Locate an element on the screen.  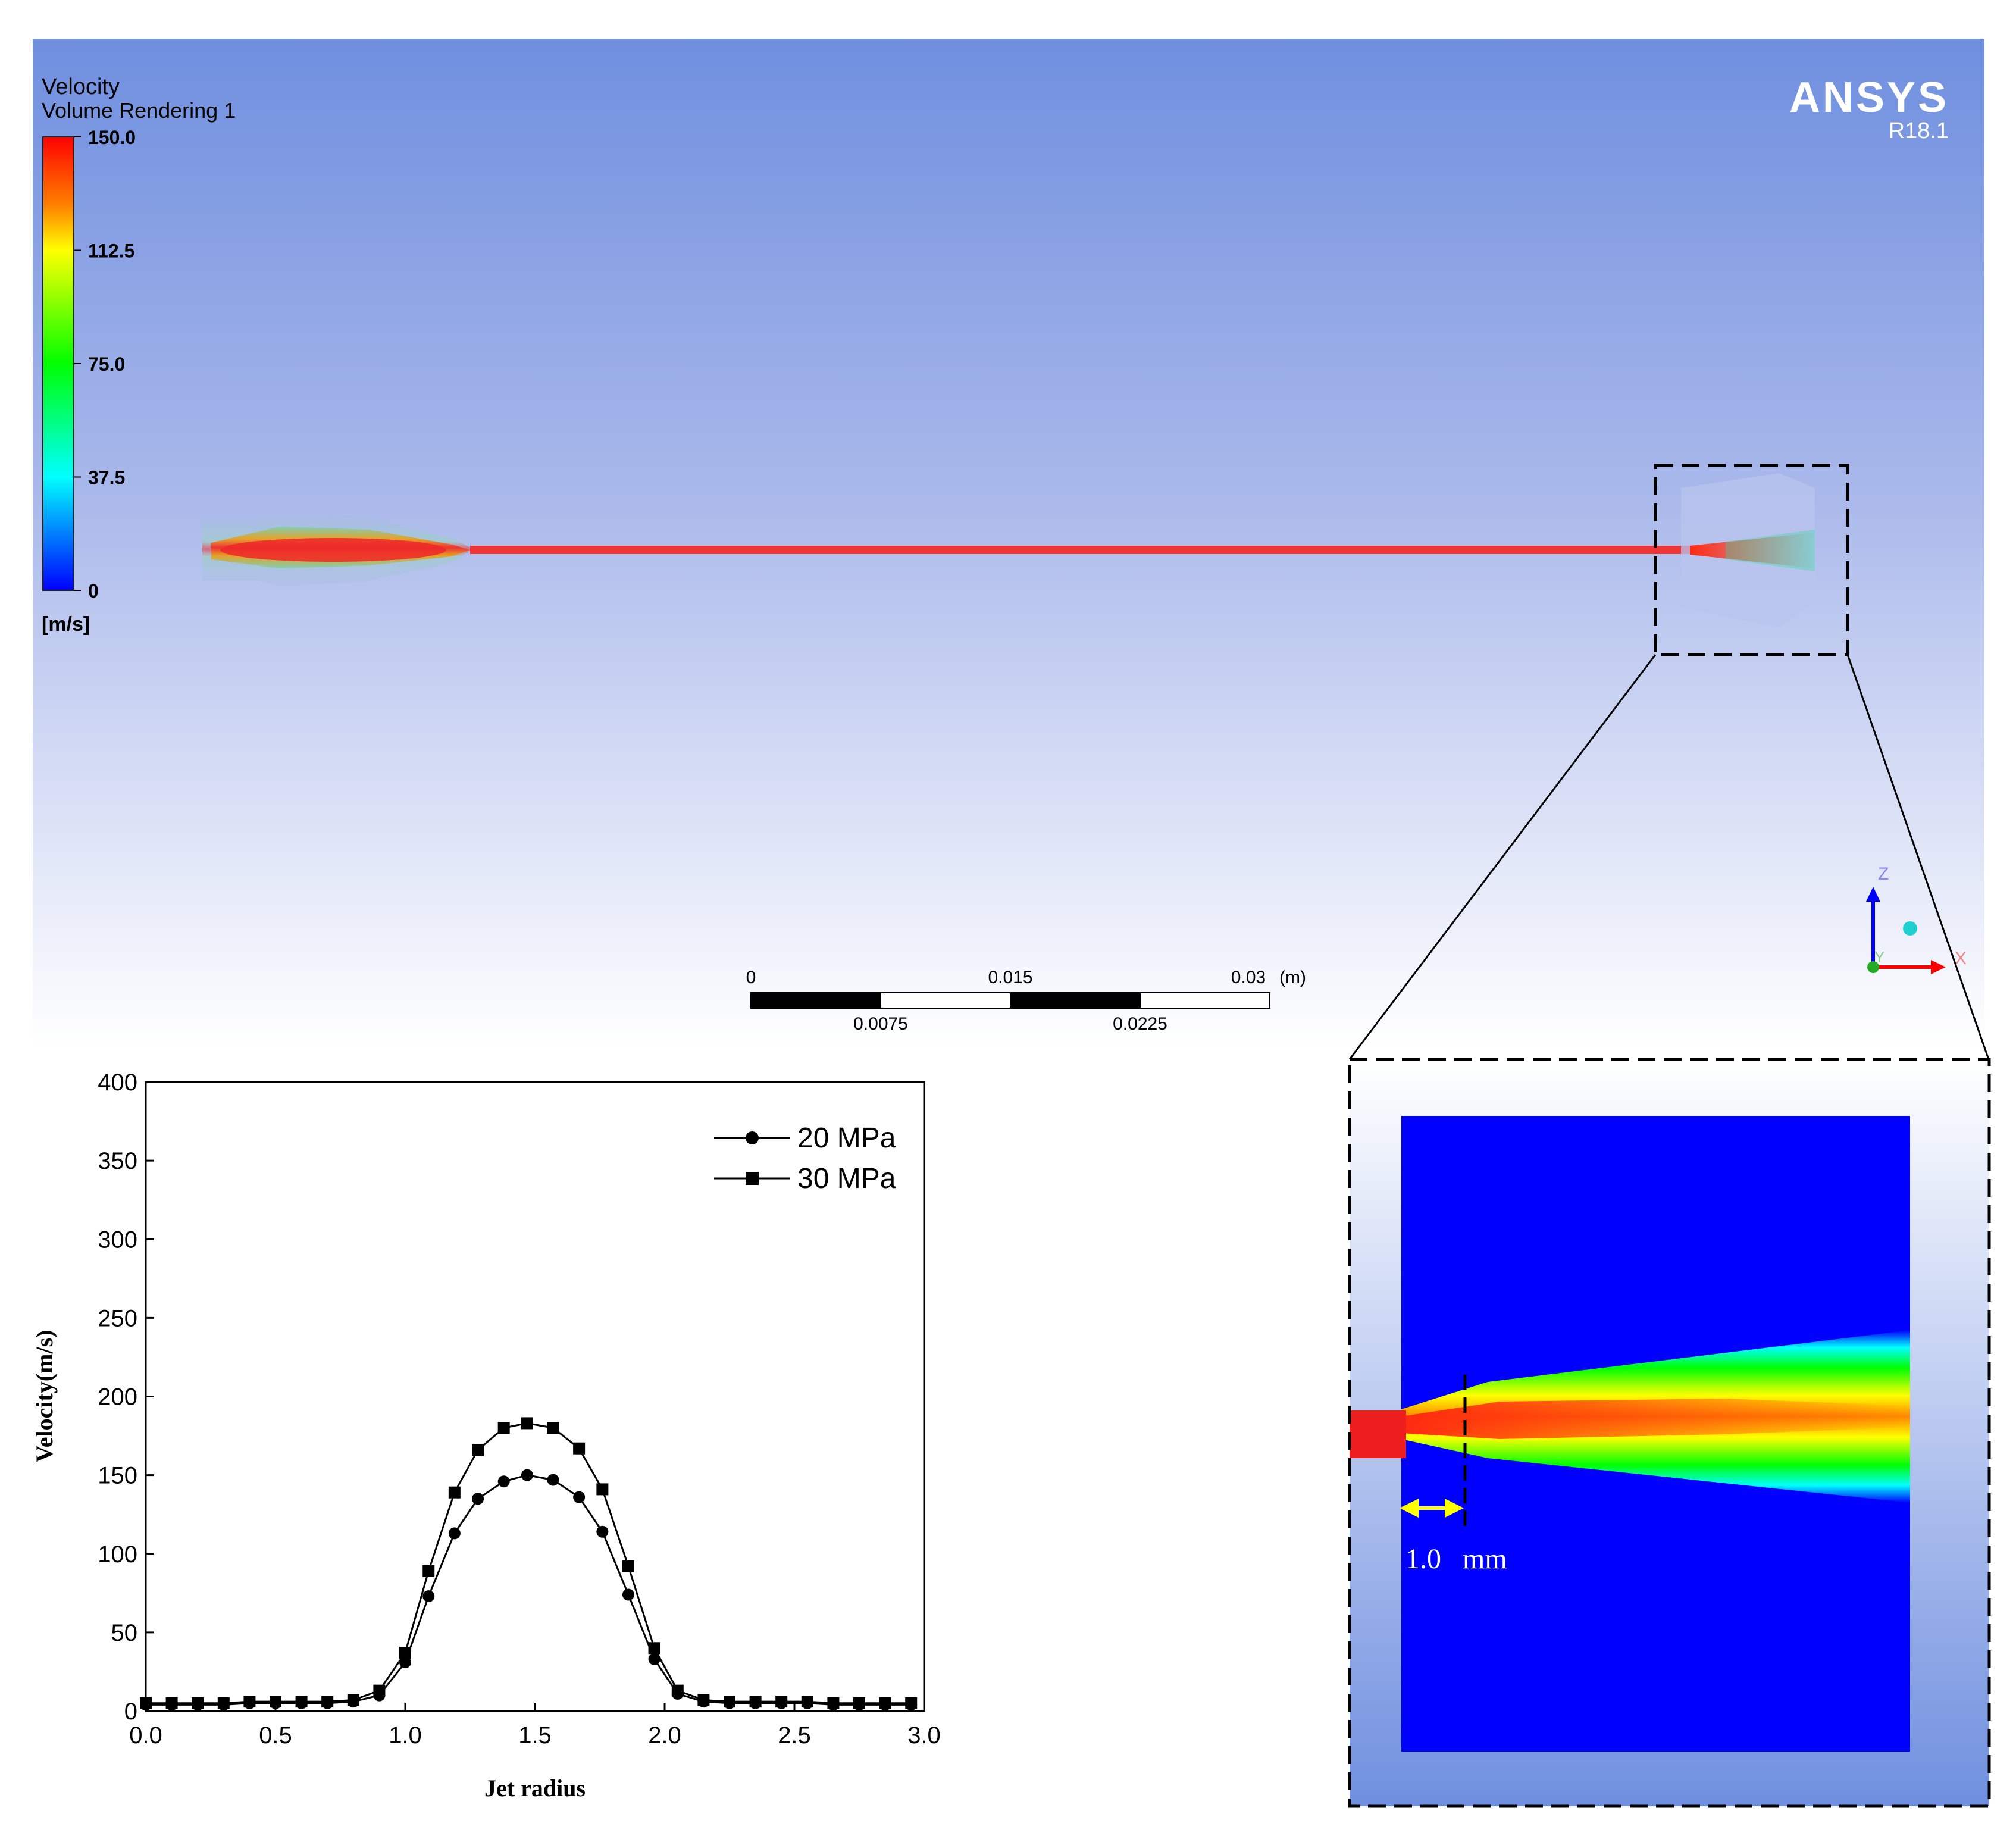
outlet-plume is located at coordinates (1753, 550).